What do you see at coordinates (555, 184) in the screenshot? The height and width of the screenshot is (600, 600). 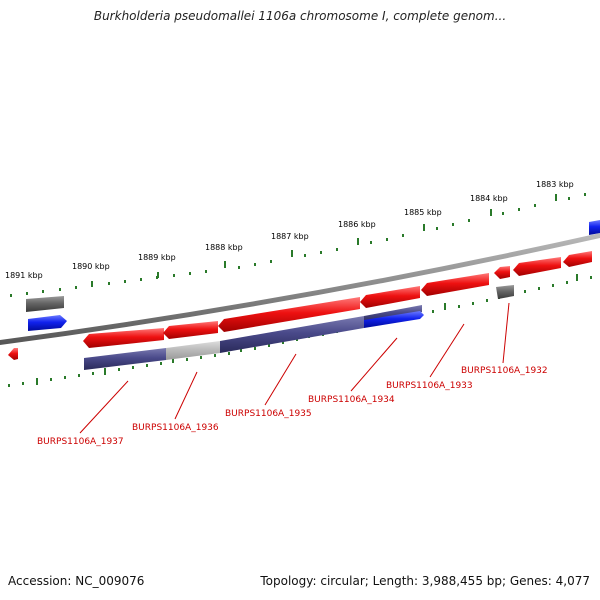 I see `scale-label-1883: 1883 kbp` at bounding box center [555, 184].